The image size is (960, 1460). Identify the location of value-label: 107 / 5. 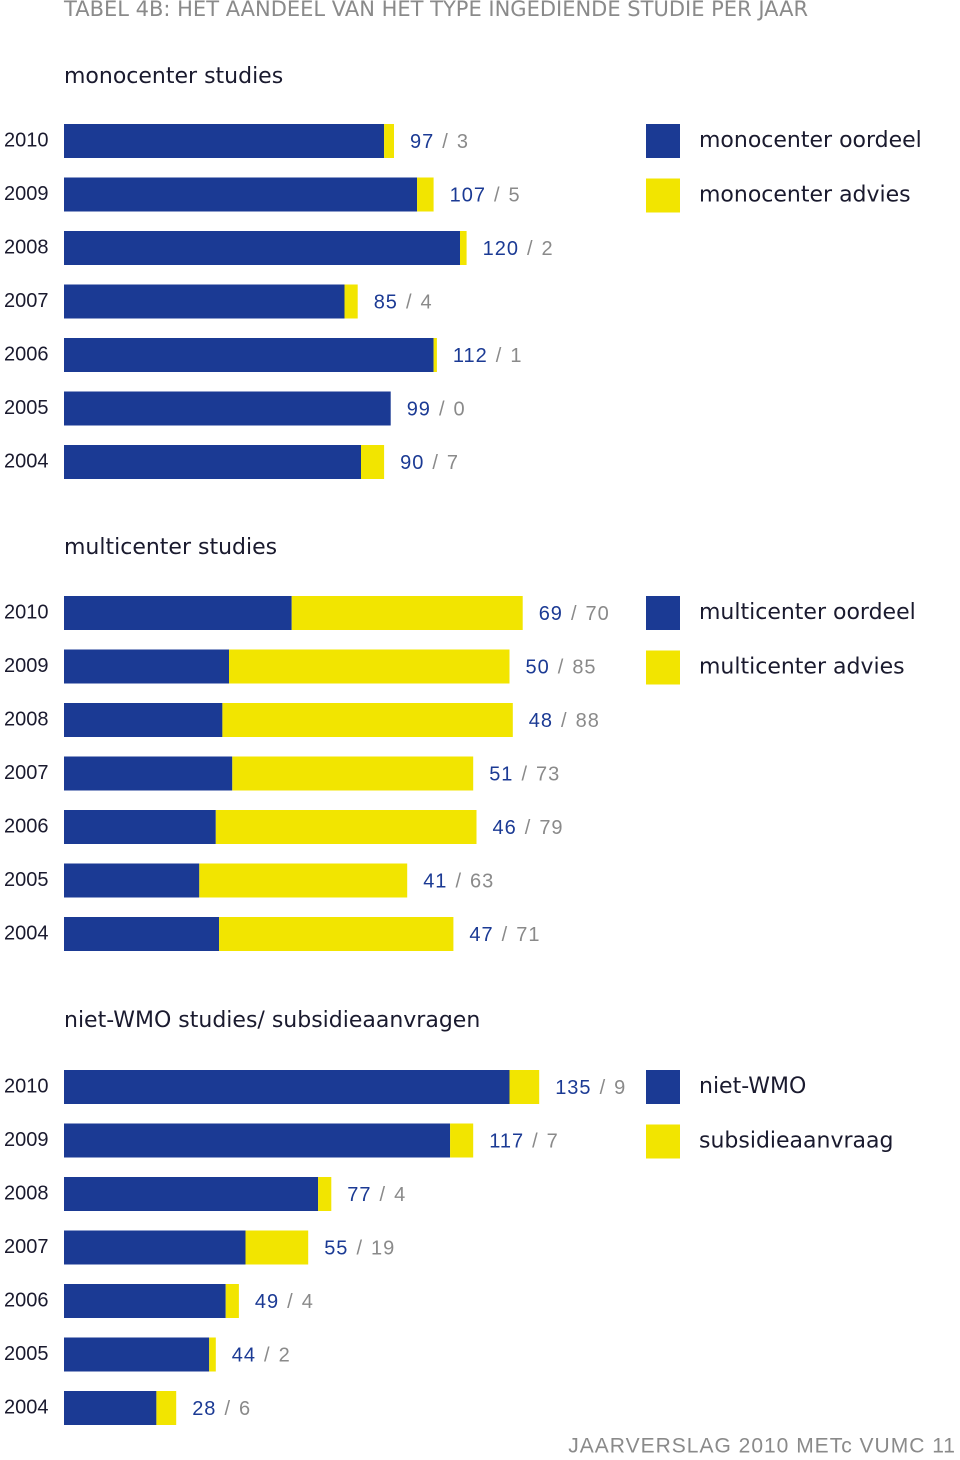
(485, 196).